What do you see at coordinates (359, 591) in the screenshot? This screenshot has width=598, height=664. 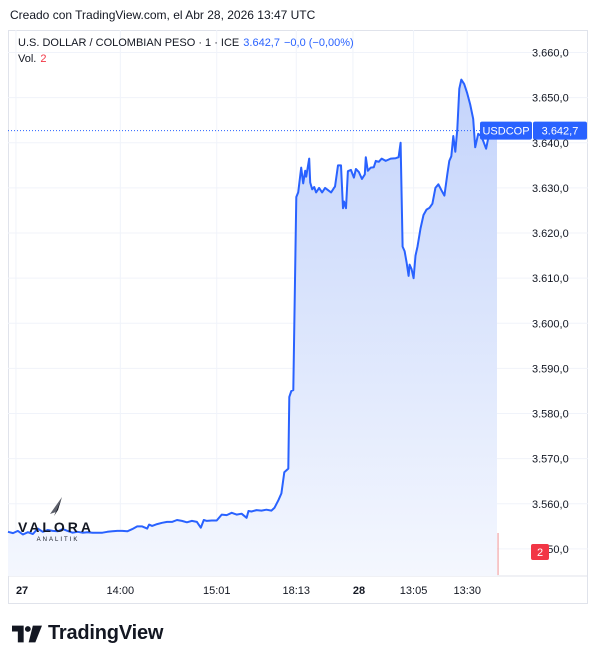 I see `time-tick-label: 28` at bounding box center [359, 591].